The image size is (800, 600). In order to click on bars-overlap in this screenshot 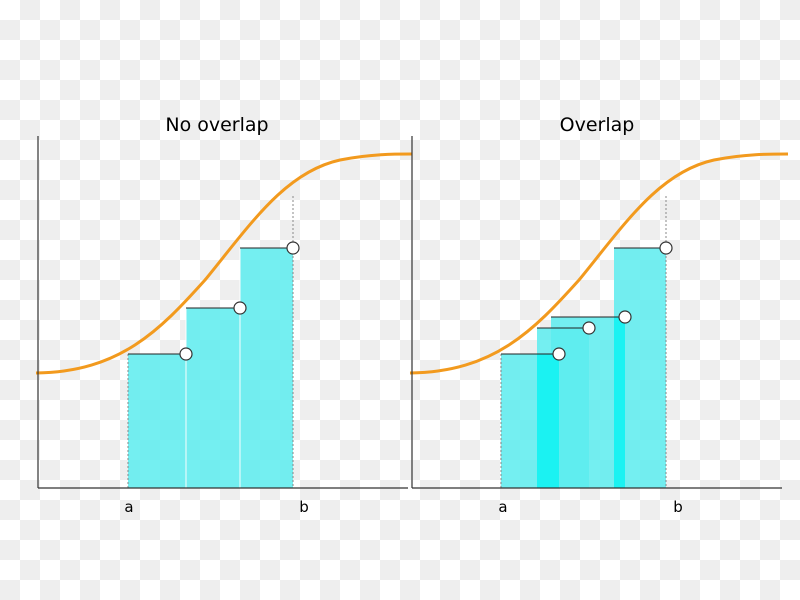, I will do `click(583, 368)`.